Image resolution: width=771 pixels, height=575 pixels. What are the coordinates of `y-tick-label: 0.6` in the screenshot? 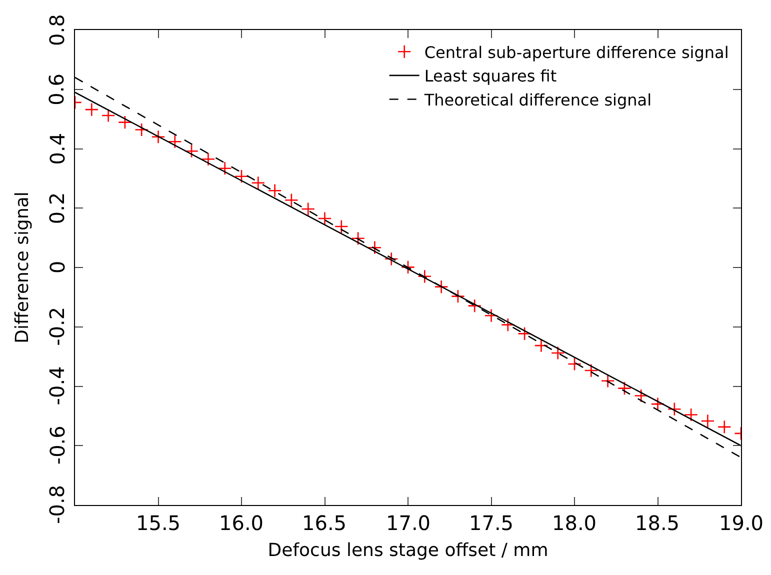 It's located at (56, 90).